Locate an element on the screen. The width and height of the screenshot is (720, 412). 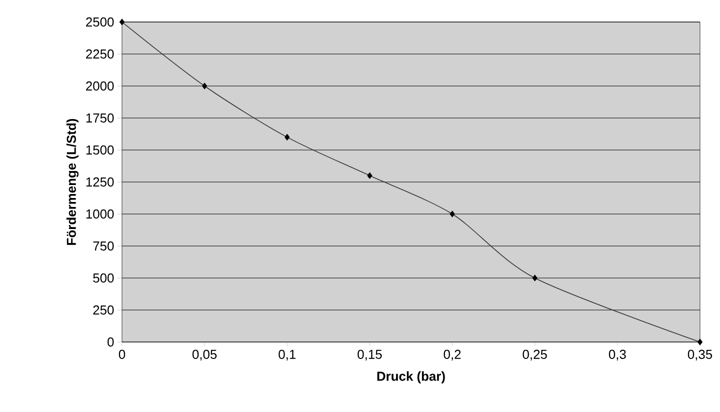
x-tick-label: 0,2 is located at coordinates (452, 355).